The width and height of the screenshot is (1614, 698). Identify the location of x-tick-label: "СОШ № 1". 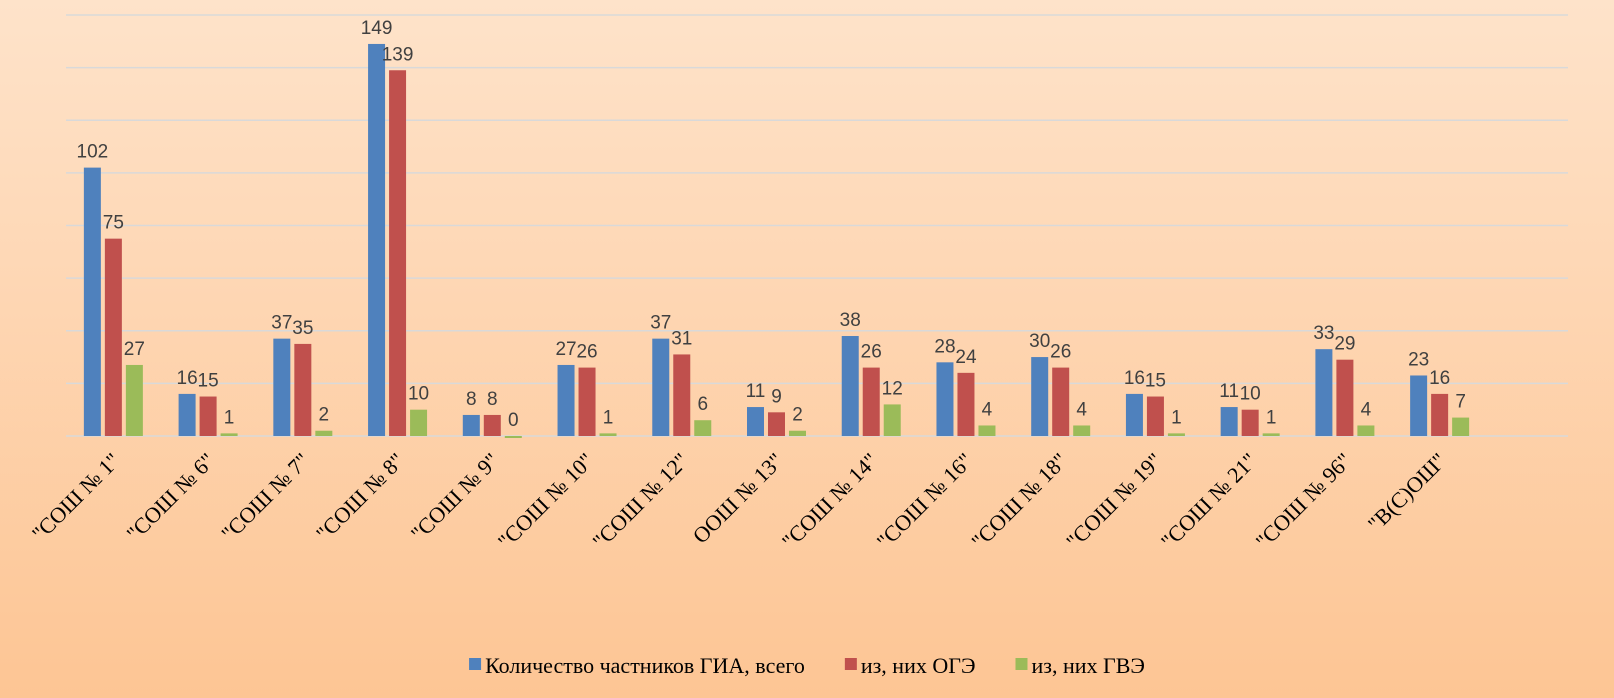
(76, 497).